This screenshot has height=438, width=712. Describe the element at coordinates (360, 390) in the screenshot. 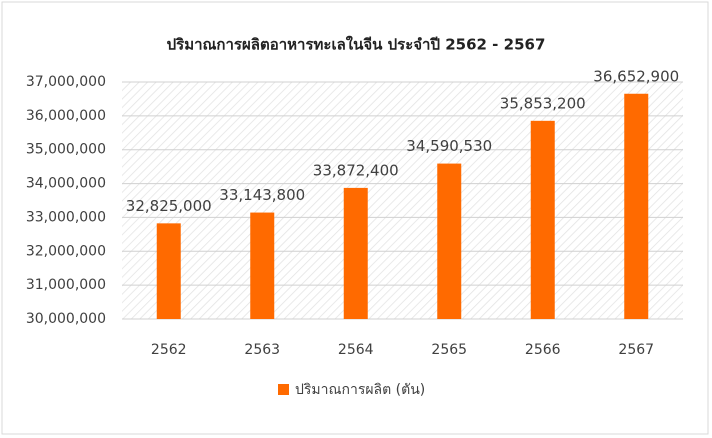

I see `legend-label: ปริมาณการผลิต (ตัน)` at that location.